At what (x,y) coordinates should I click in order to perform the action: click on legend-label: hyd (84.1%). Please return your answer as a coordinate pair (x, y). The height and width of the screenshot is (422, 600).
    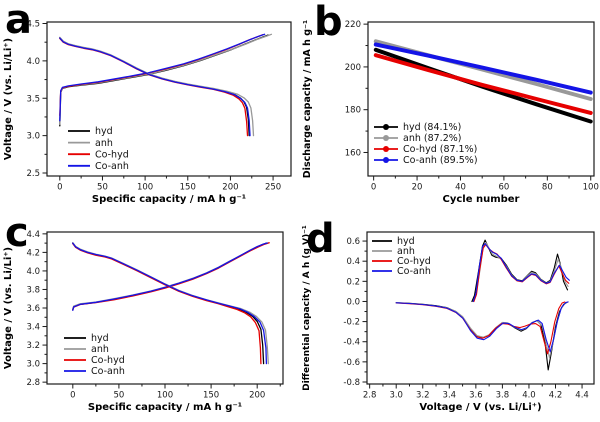
    Looking at the image, I should click on (432, 127).